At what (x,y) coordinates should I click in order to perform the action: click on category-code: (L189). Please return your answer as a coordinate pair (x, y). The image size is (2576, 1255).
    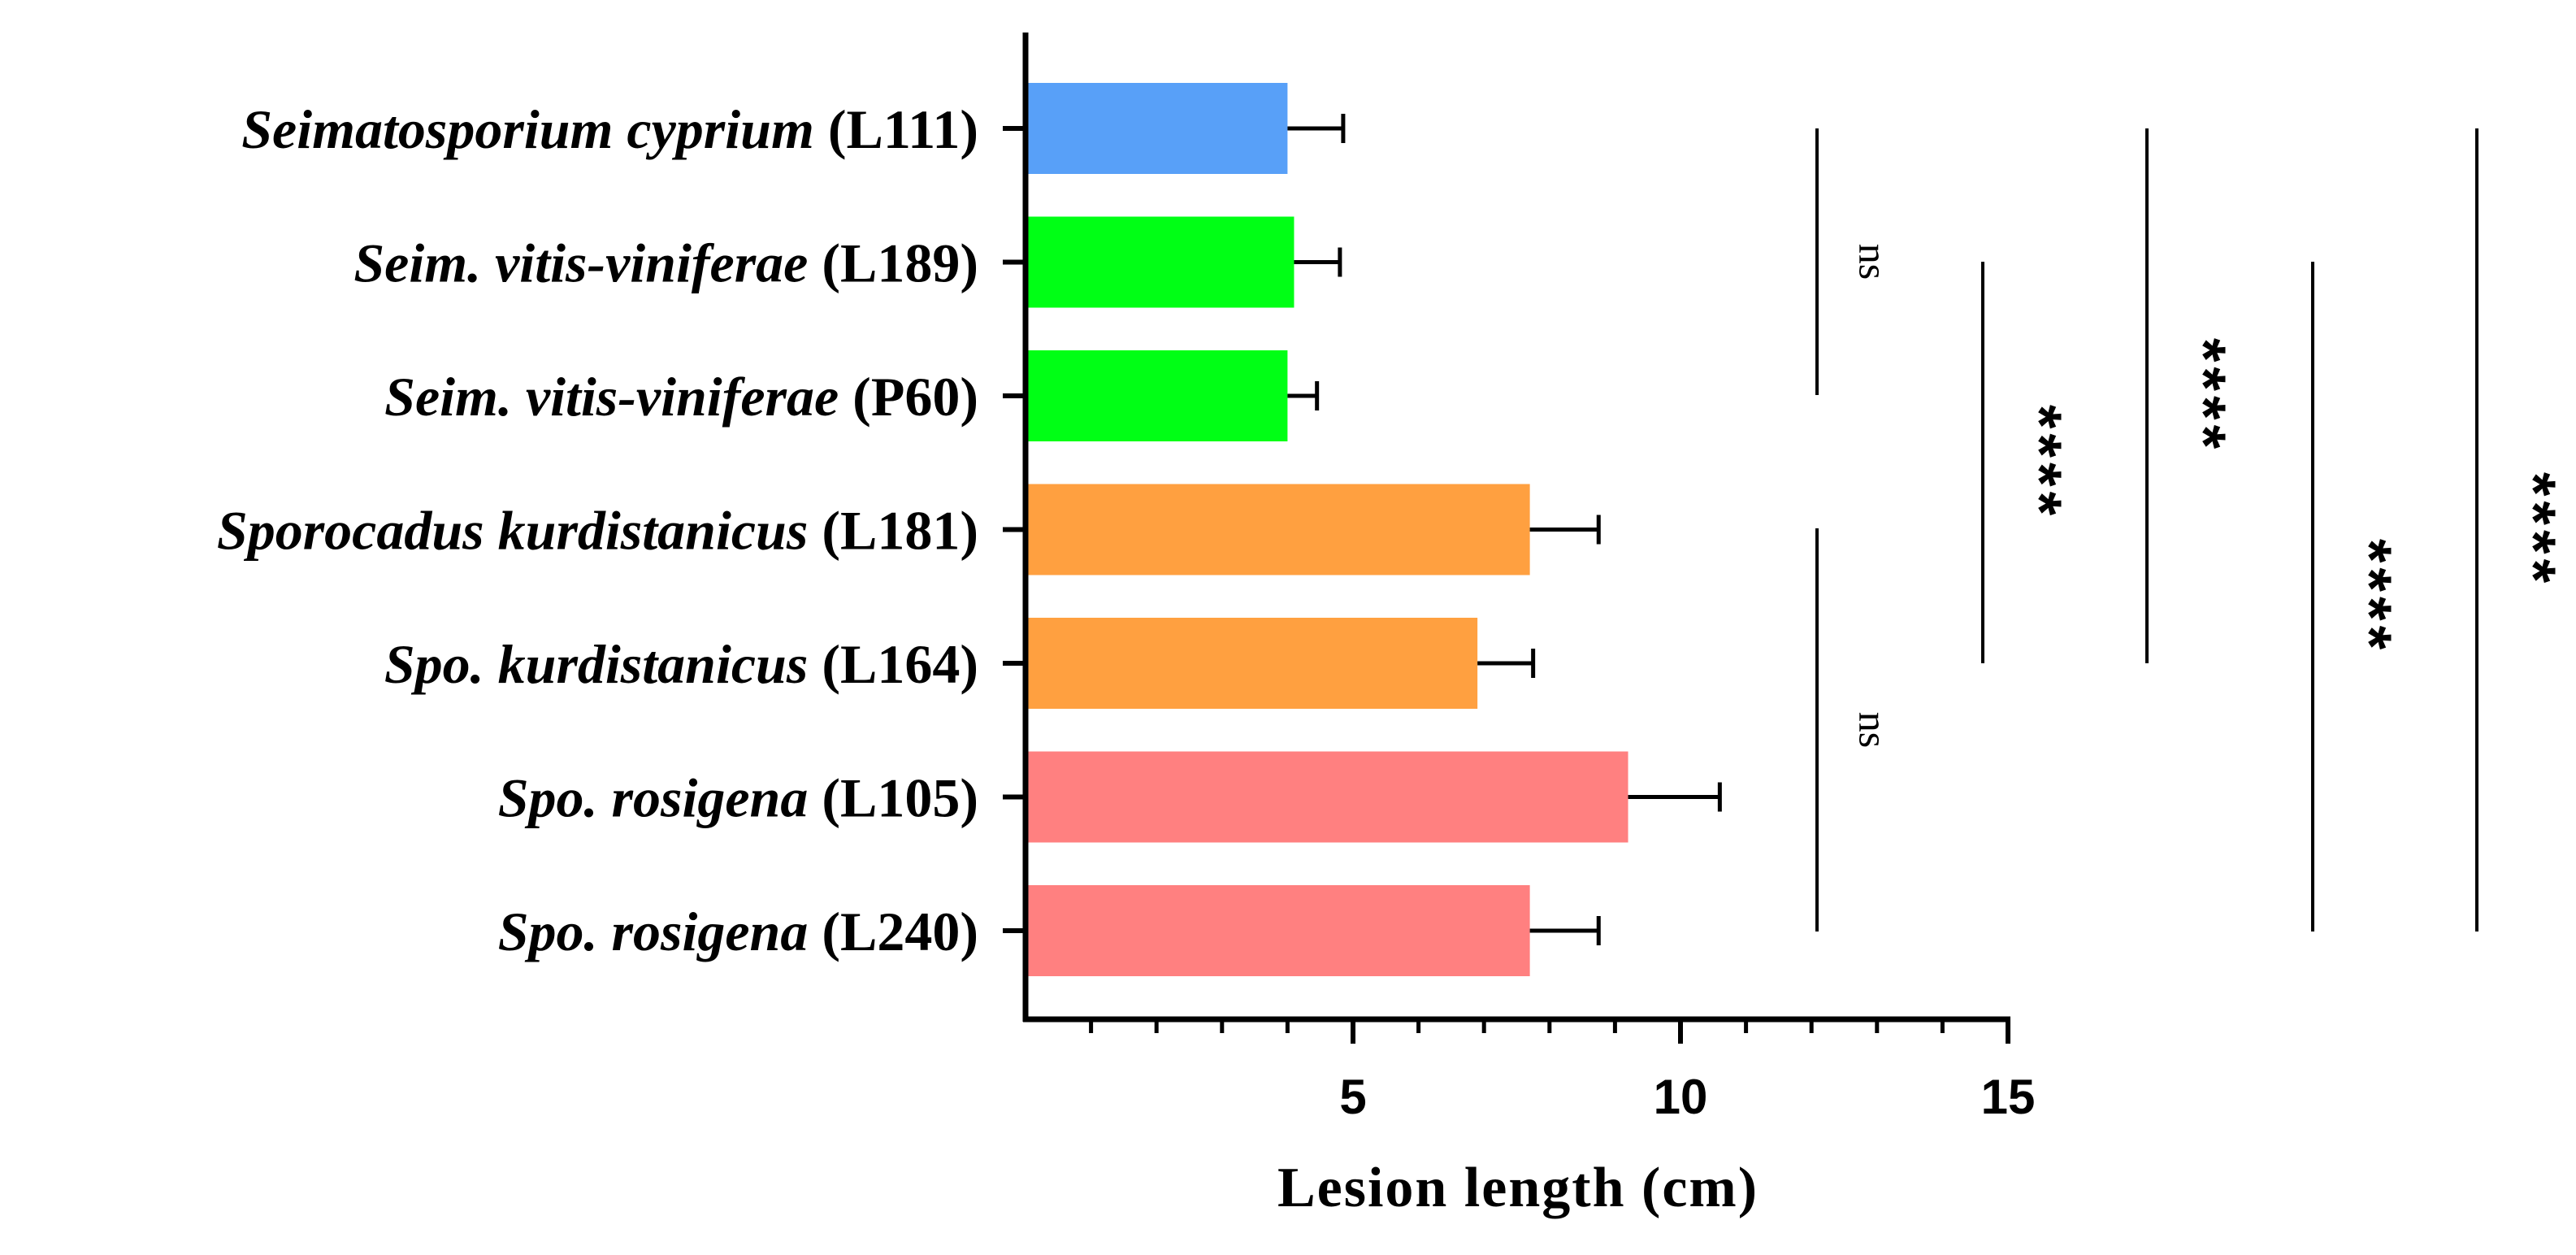
    Looking at the image, I should click on (900, 263).